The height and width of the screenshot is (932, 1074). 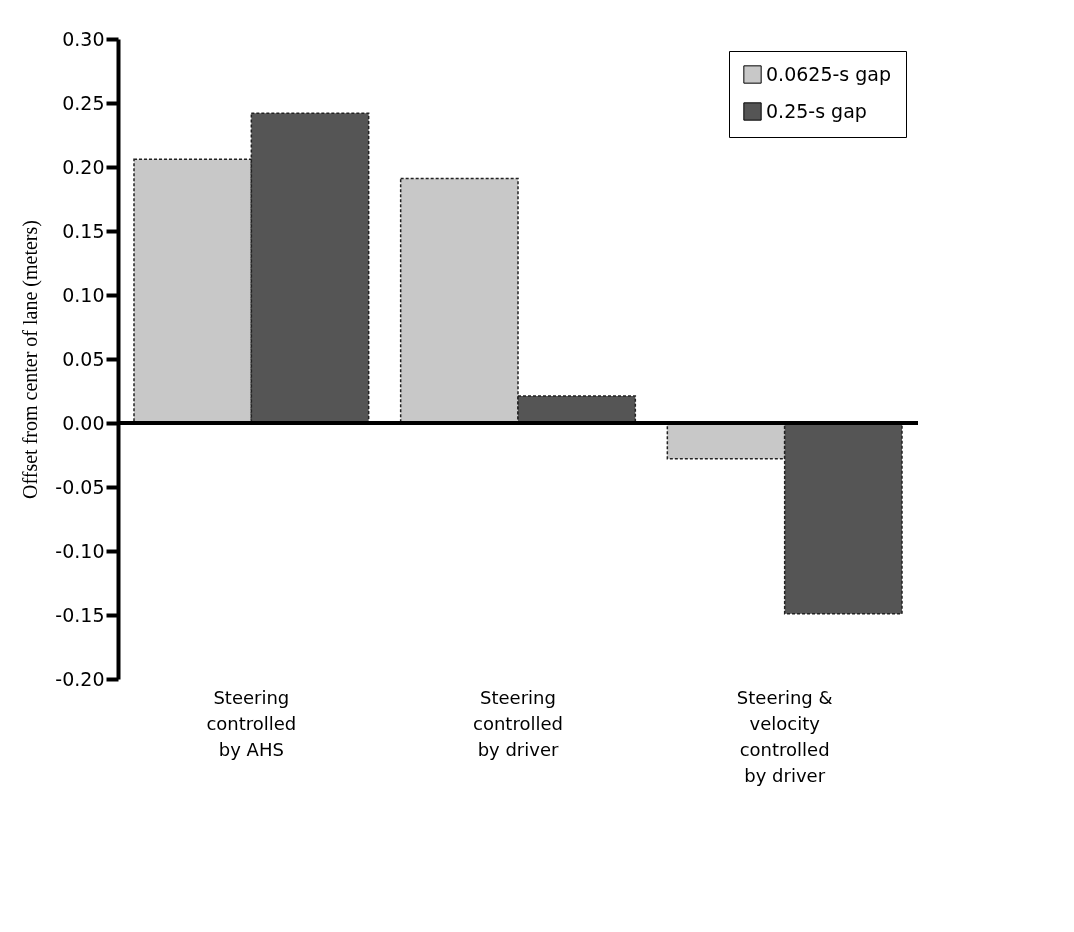 I want to click on y-tick-label: 0.25, so click(x=83, y=102).